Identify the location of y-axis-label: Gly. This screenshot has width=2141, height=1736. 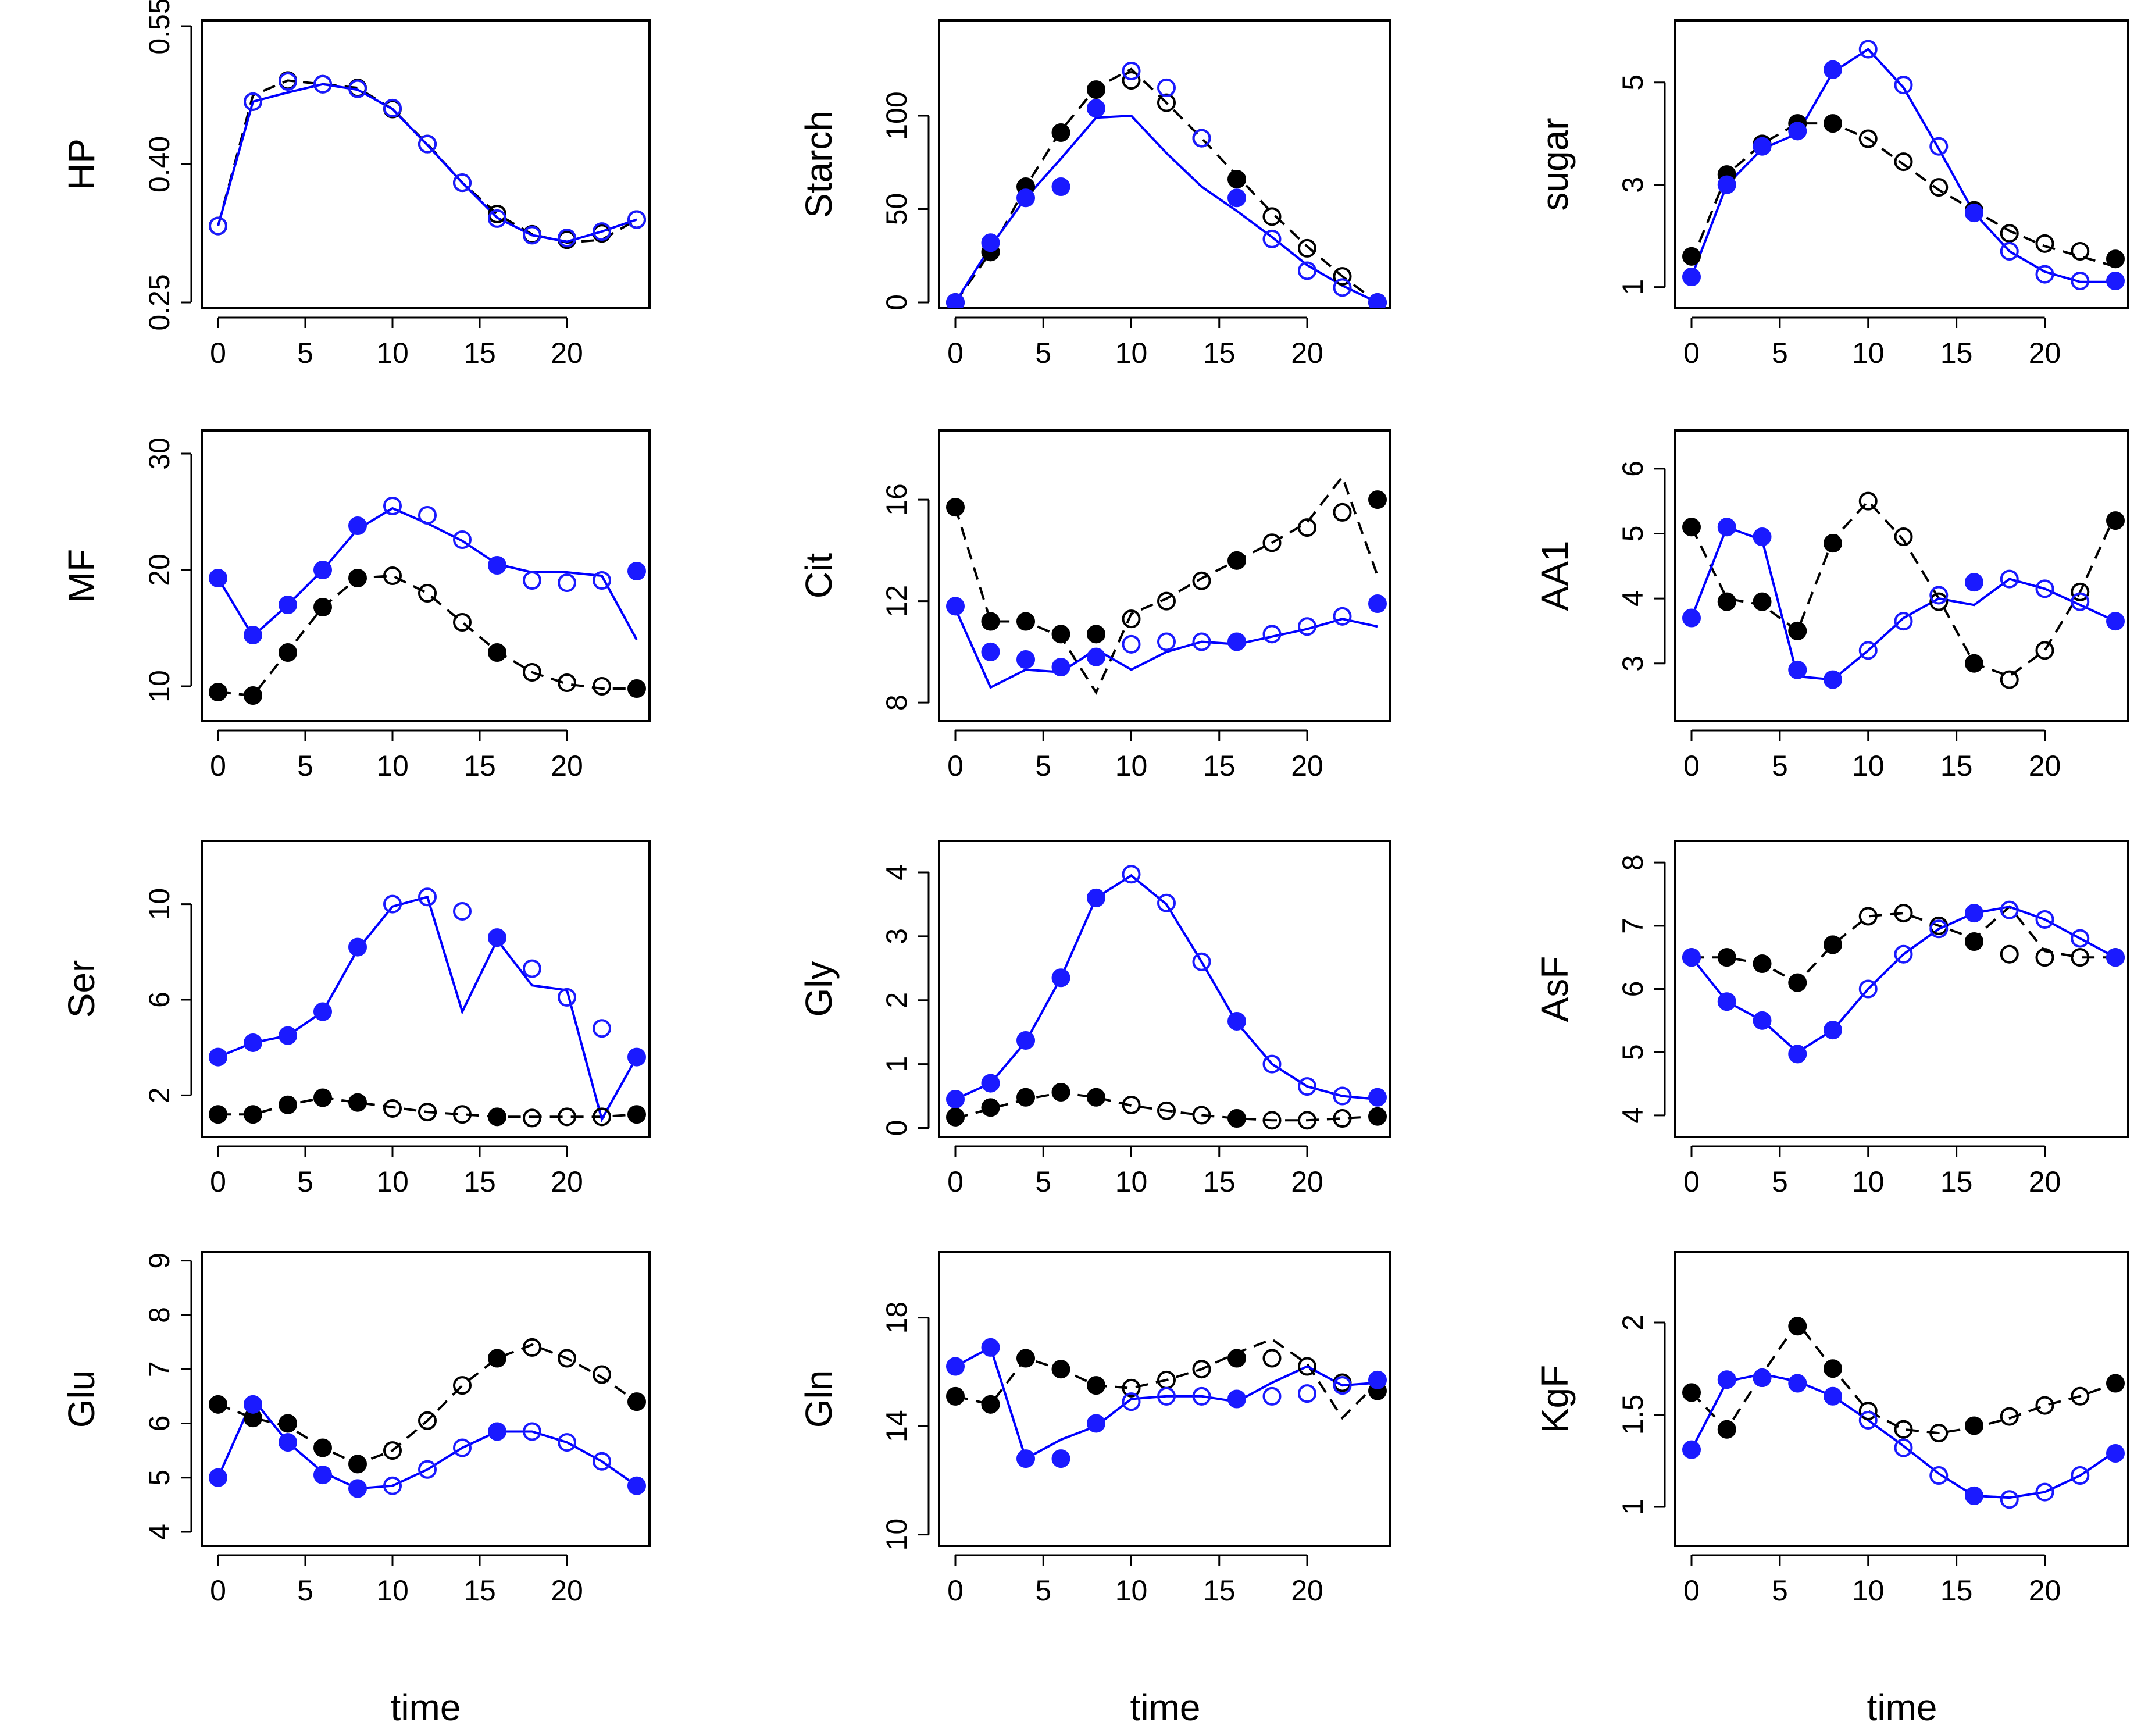
(819, 989).